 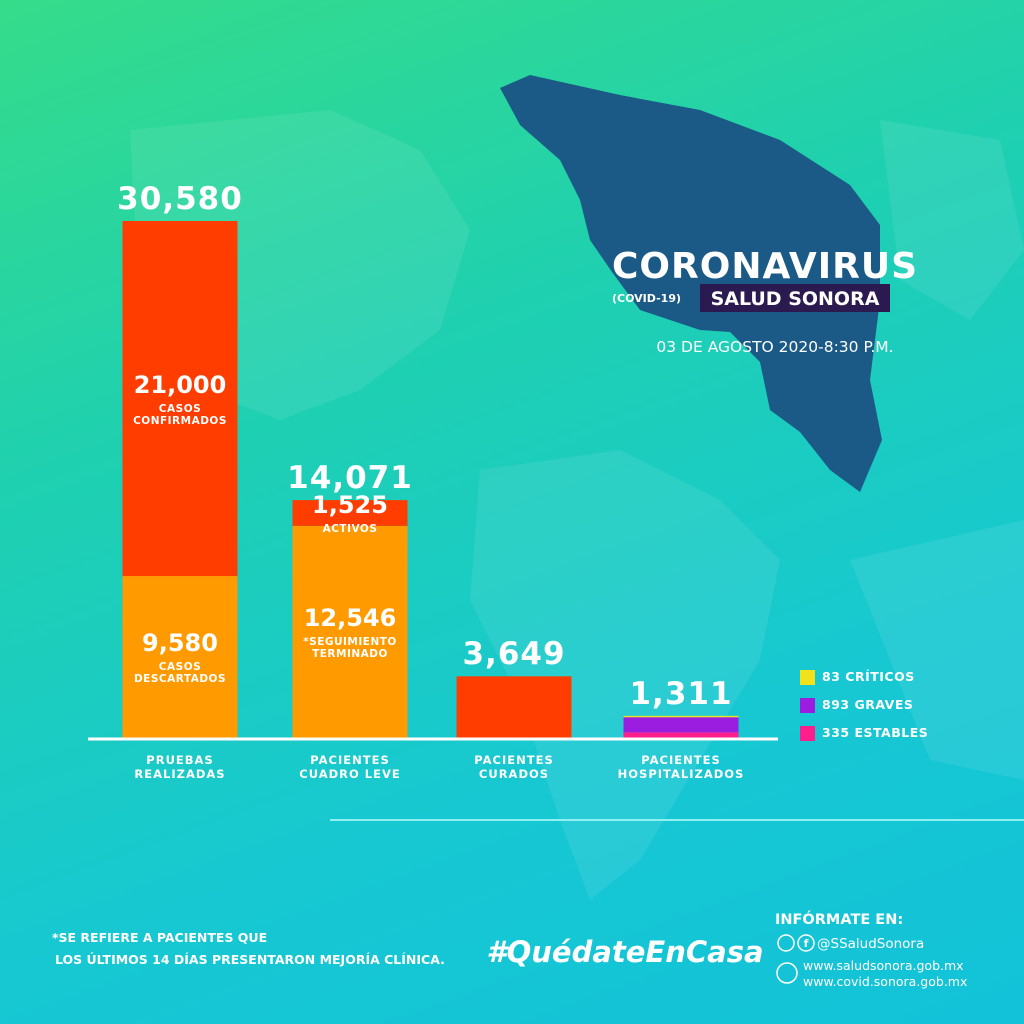 I want to click on segment-label: 21,000 CASOS CONFIRMADOS, so click(x=180, y=399).